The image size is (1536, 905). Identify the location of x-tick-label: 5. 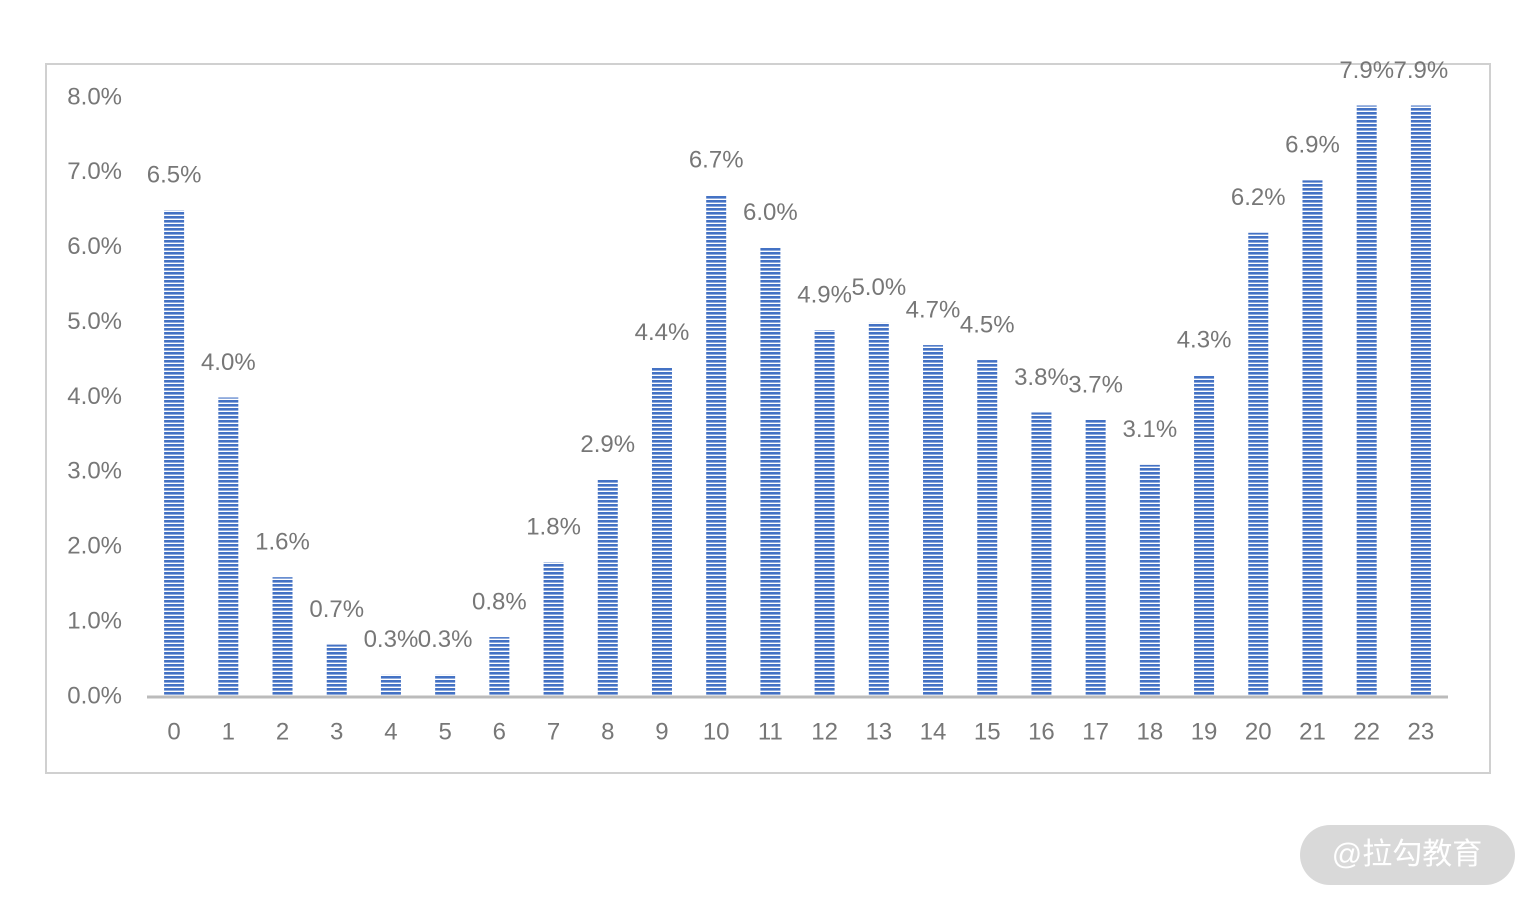
(444, 731).